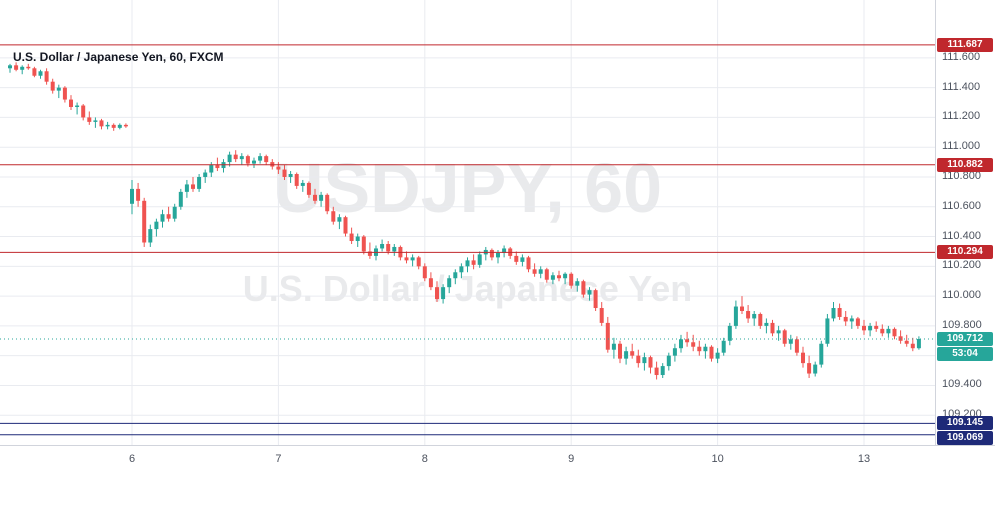  Describe the element at coordinates (962, 324) in the screenshot. I see `price-axis-label: 109.800` at that location.